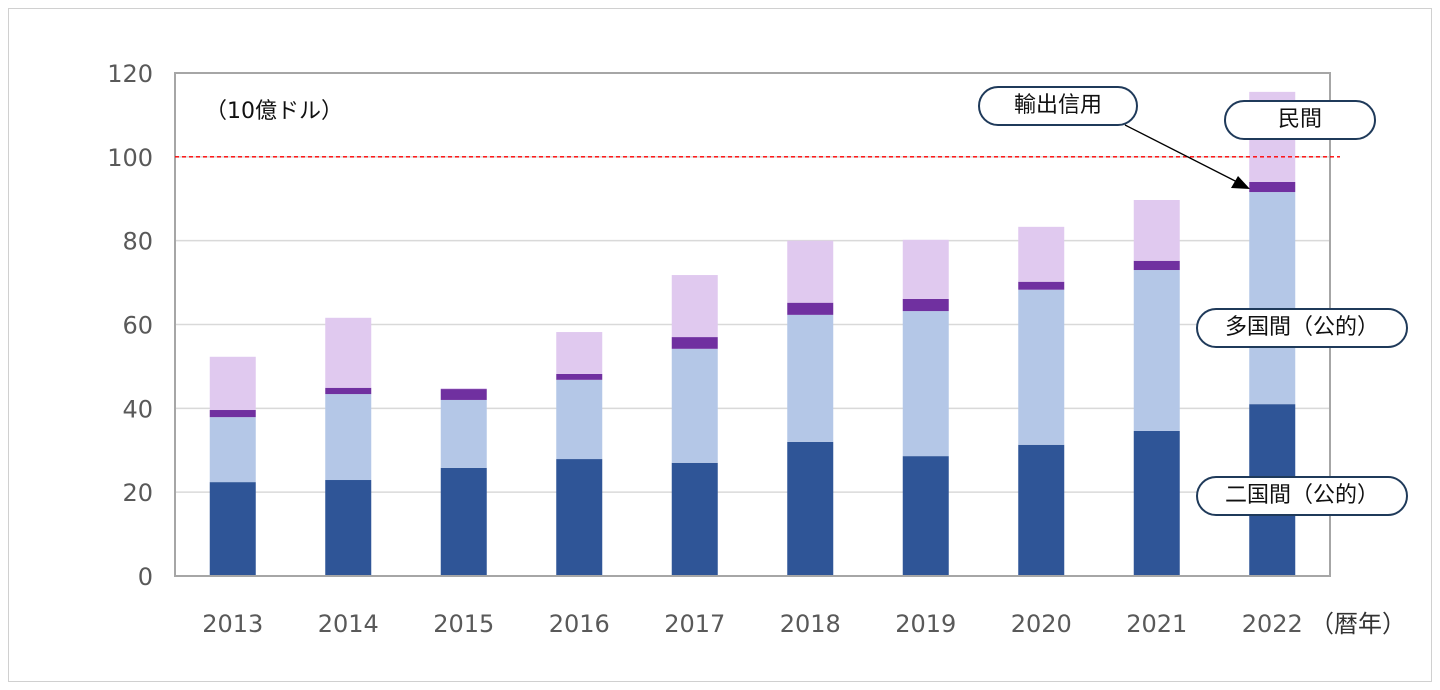 Image resolution: width=1440 pixels, height=690 pixels. Describe the element at coordinates (232, 624) in the screenshot. I see `x-tick-label: 2013` at that location.